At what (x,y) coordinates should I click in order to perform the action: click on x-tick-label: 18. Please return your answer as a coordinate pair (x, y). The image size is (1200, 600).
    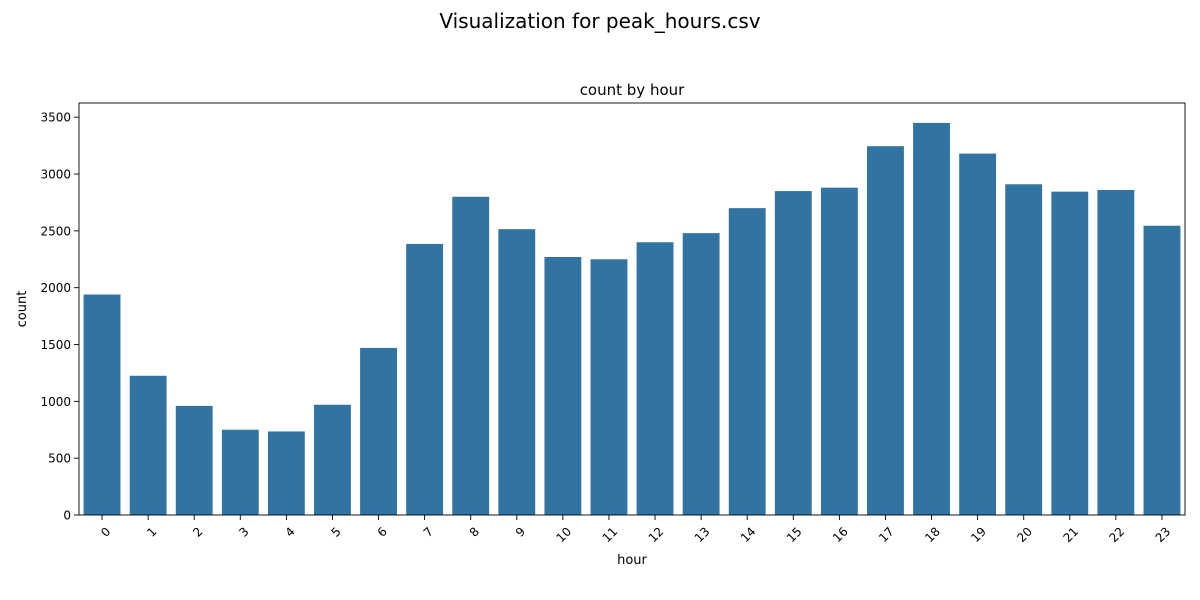
    Looking at the image, I should click on (932, 534).